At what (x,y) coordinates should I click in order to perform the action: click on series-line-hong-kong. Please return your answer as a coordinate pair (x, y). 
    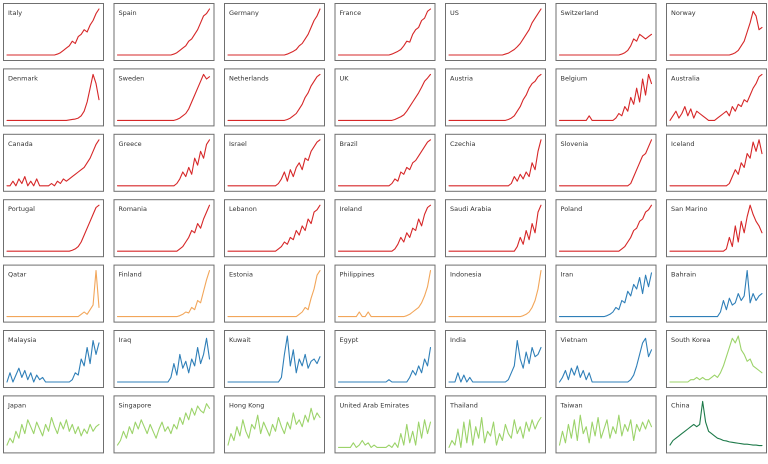
    Looking at the image, I should click on (274, 426).